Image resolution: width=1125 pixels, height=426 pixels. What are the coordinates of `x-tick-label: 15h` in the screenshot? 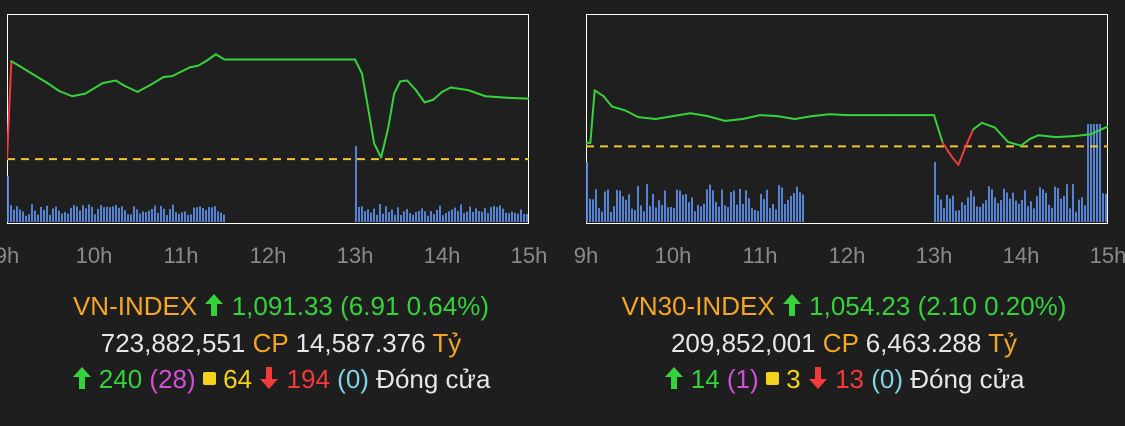 It's located at (1107, 255).